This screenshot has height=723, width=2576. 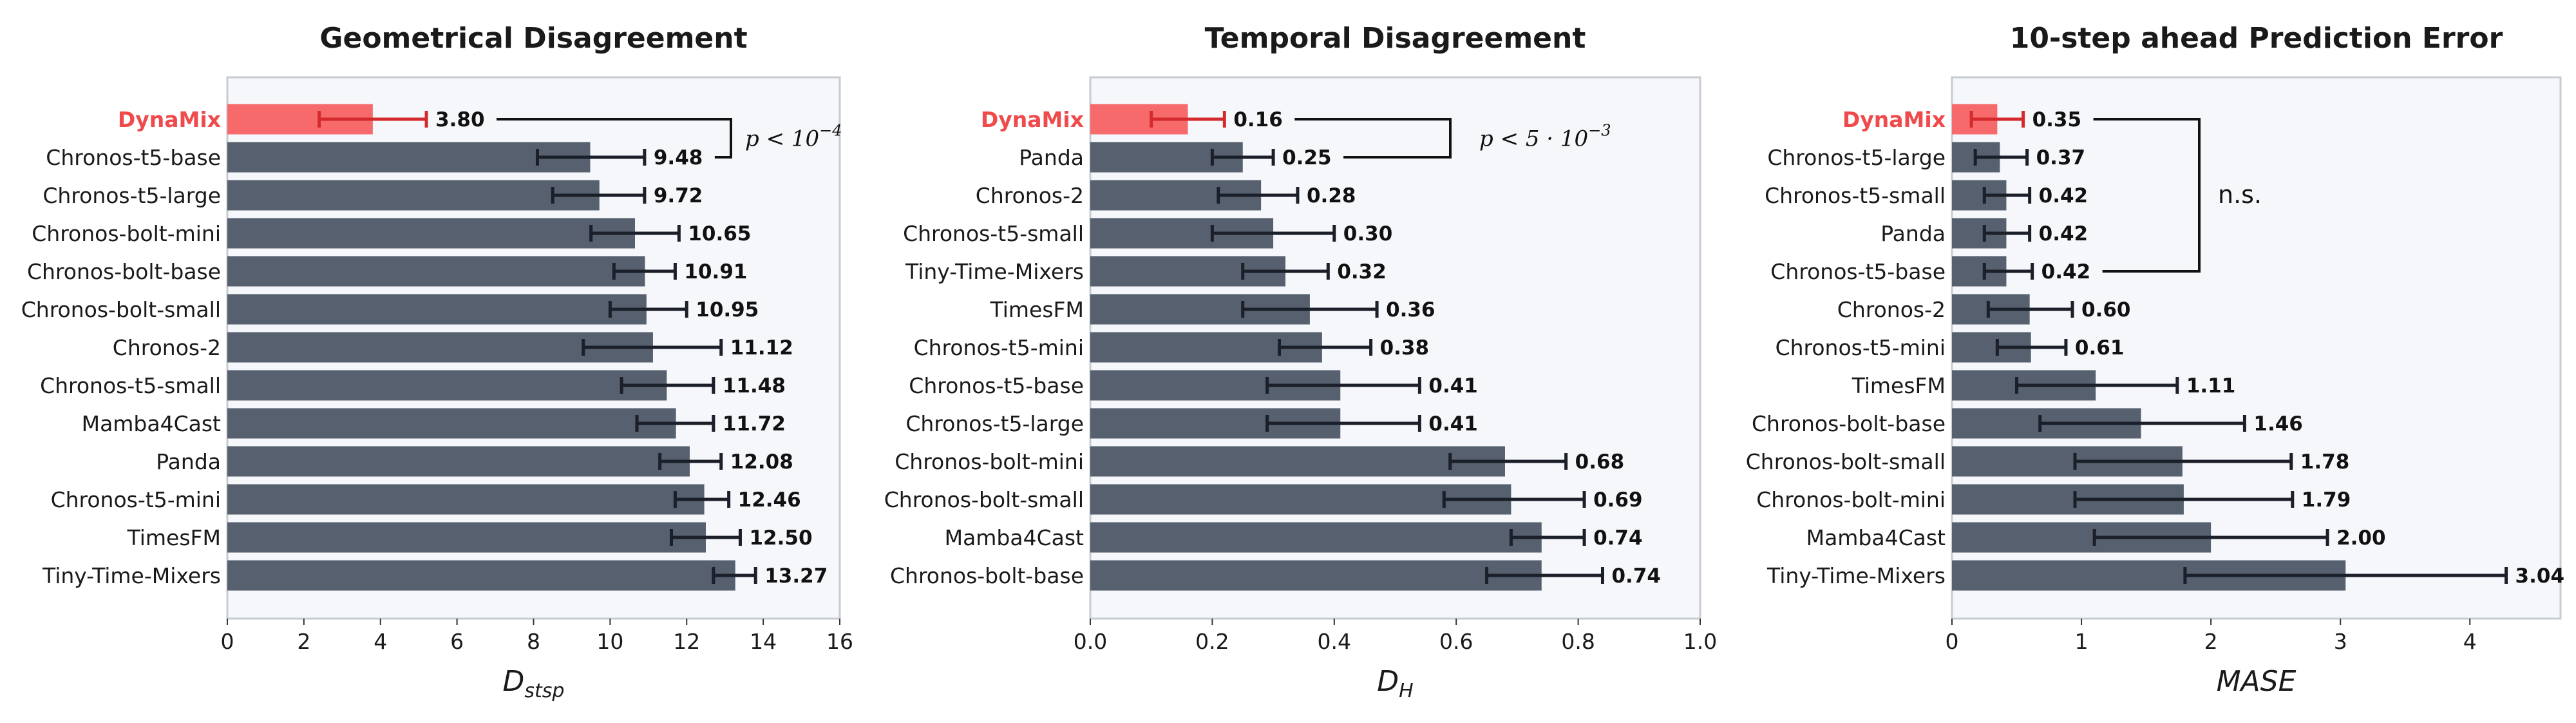 What do you see at coordinates (409, 158) in the screenshot?
I see `bar-chronos-t5-base` at bounding box center [409, 158].